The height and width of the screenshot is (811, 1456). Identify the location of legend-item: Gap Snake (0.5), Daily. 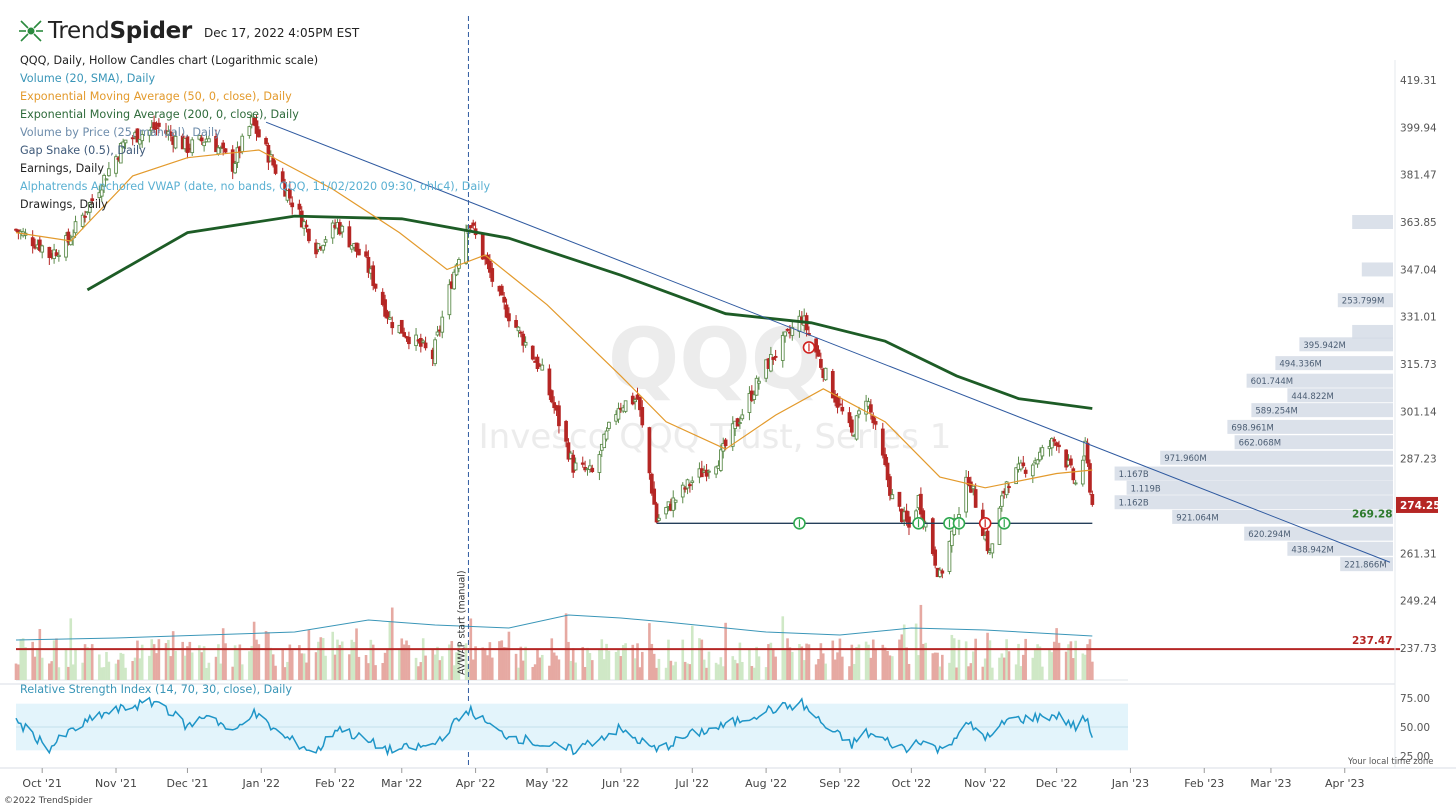
(83, 150).